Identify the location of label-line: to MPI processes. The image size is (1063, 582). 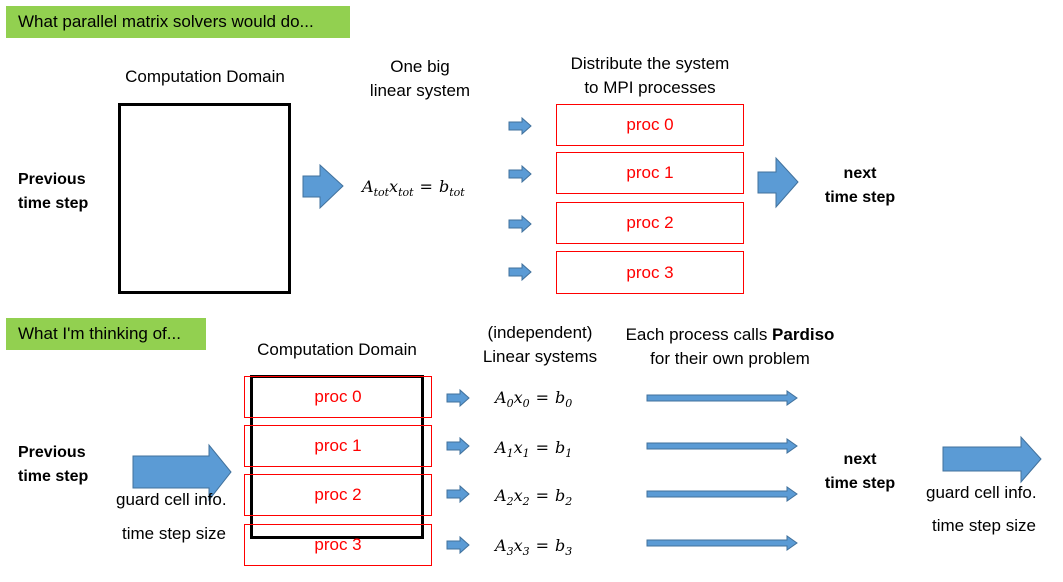
(650, 87).